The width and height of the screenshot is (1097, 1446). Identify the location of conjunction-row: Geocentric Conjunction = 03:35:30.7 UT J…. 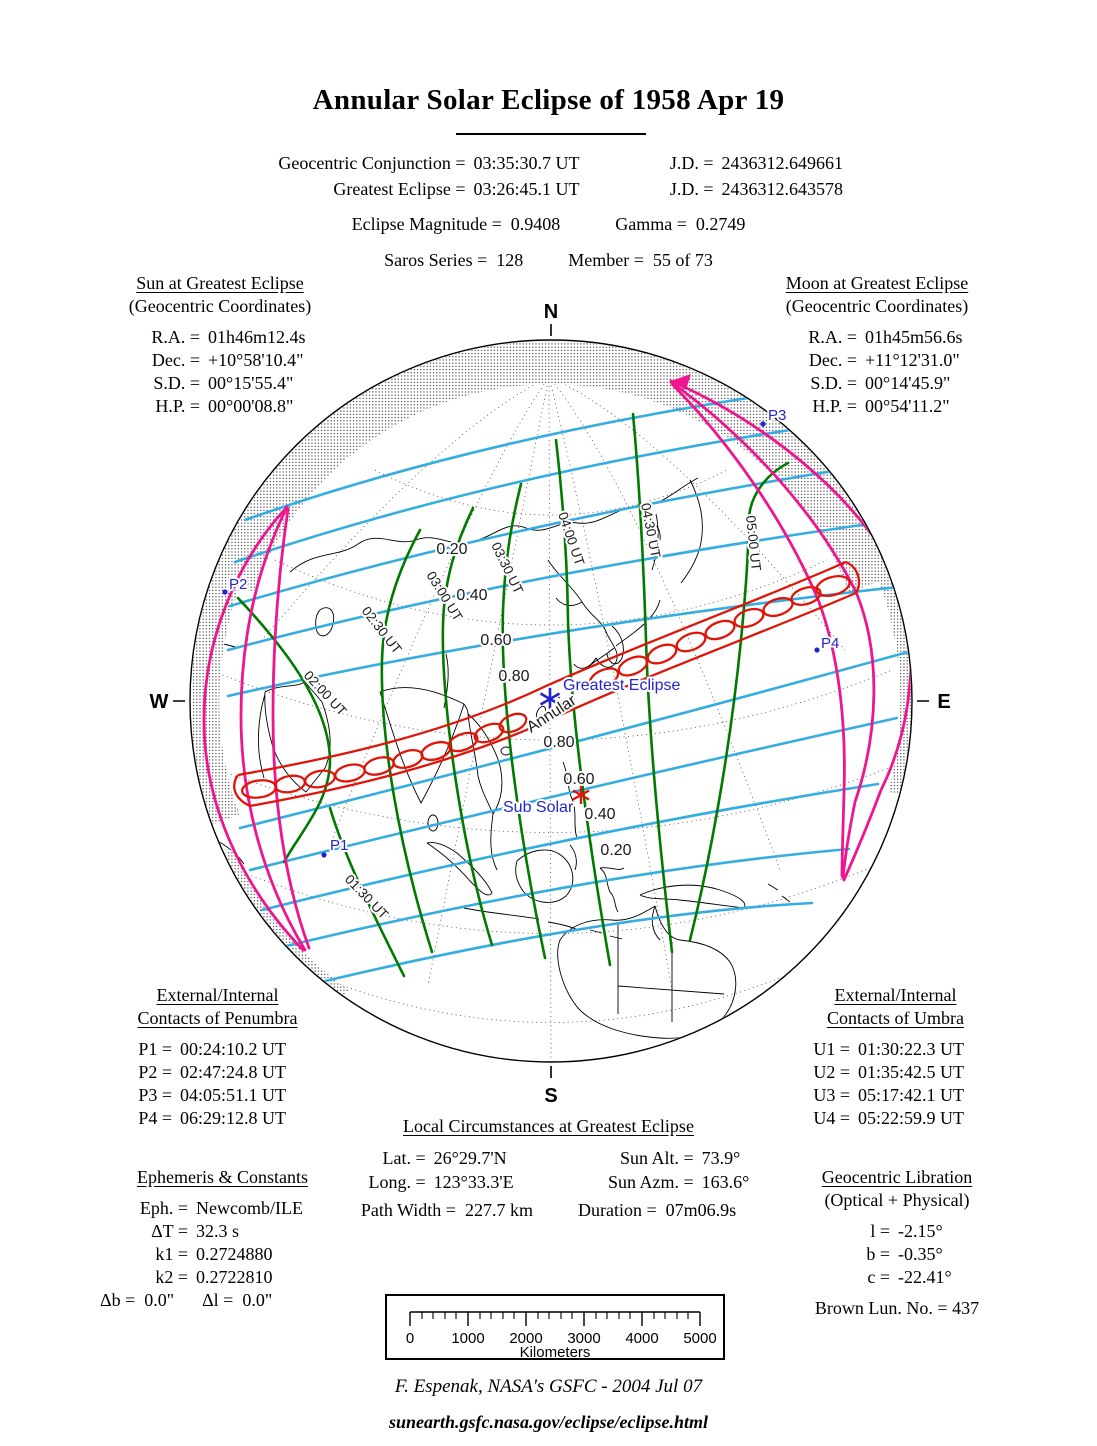
(548, 163).